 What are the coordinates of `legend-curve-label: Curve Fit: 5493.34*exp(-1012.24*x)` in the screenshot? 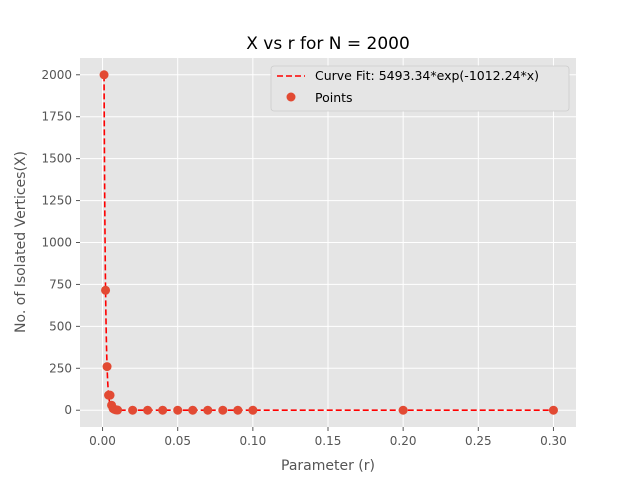 It's located at (427, 75).